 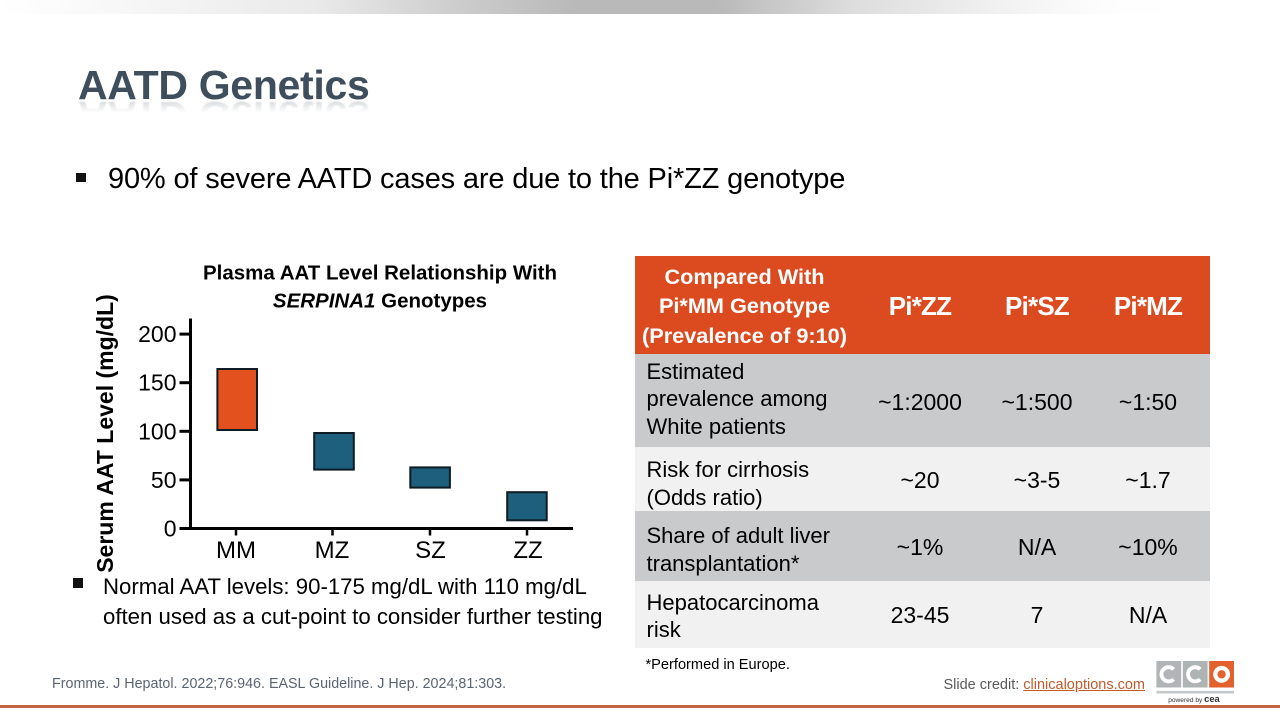 What do you see at coordinates (105, 433) in the screenshot?
I see `svg-text: Serum AAT Level (mg/dL)` at bounding box center [105, 433].